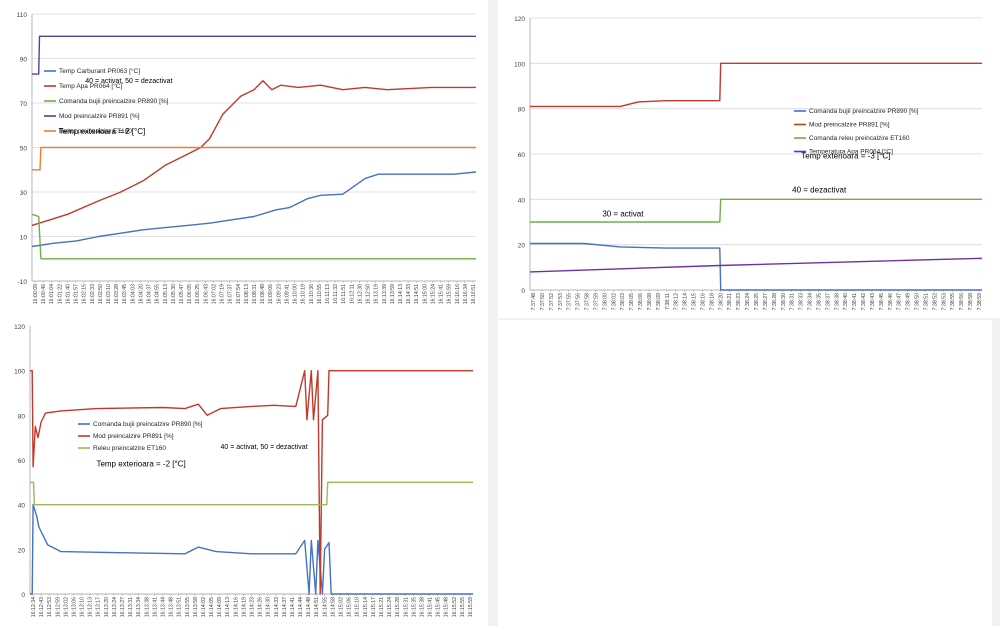 This screenshot has height=631, width=1000. Describe the element at coordinates (93, 294) in the screenshot. I see `x-tick-label: 16:02:33` at that location.